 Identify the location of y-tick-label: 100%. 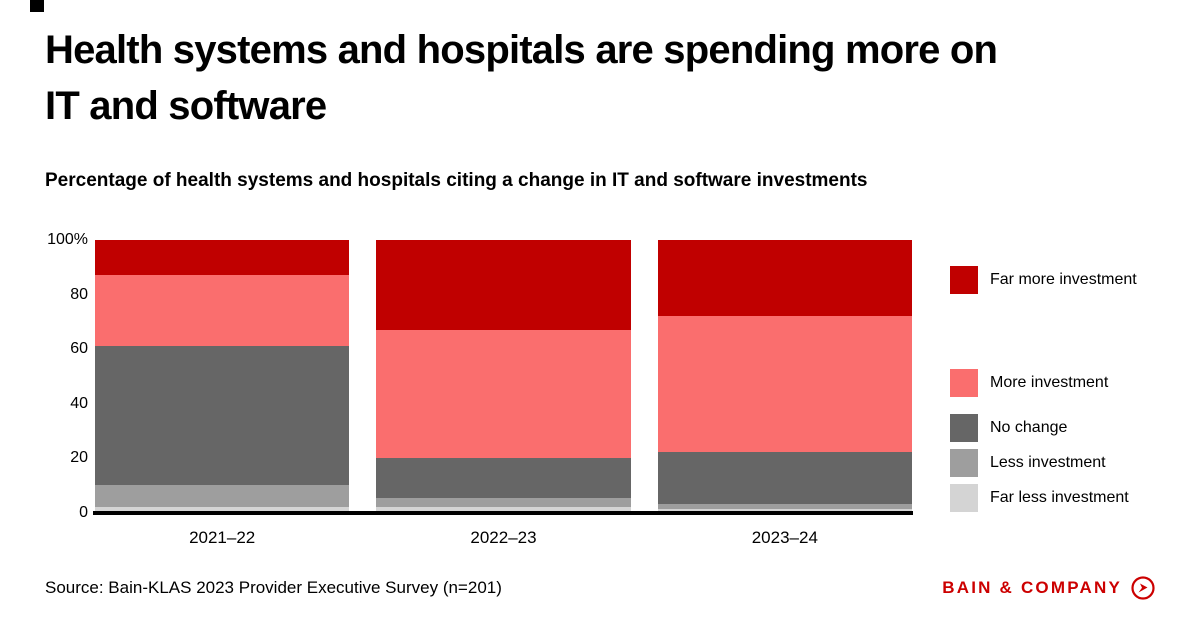
(67, 239).